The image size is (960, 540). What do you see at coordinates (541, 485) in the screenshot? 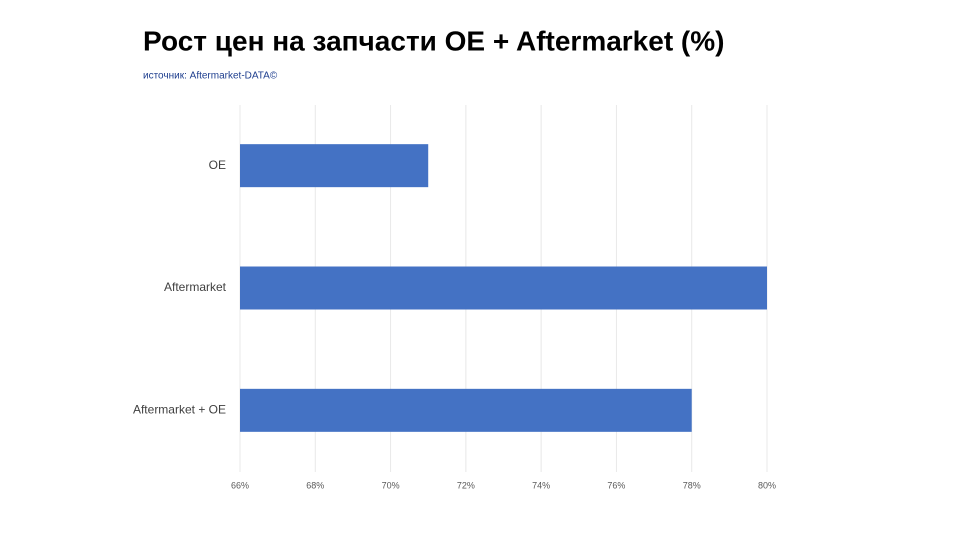
I see `x-tick-label: 74%` at bounding box center [541, 485].